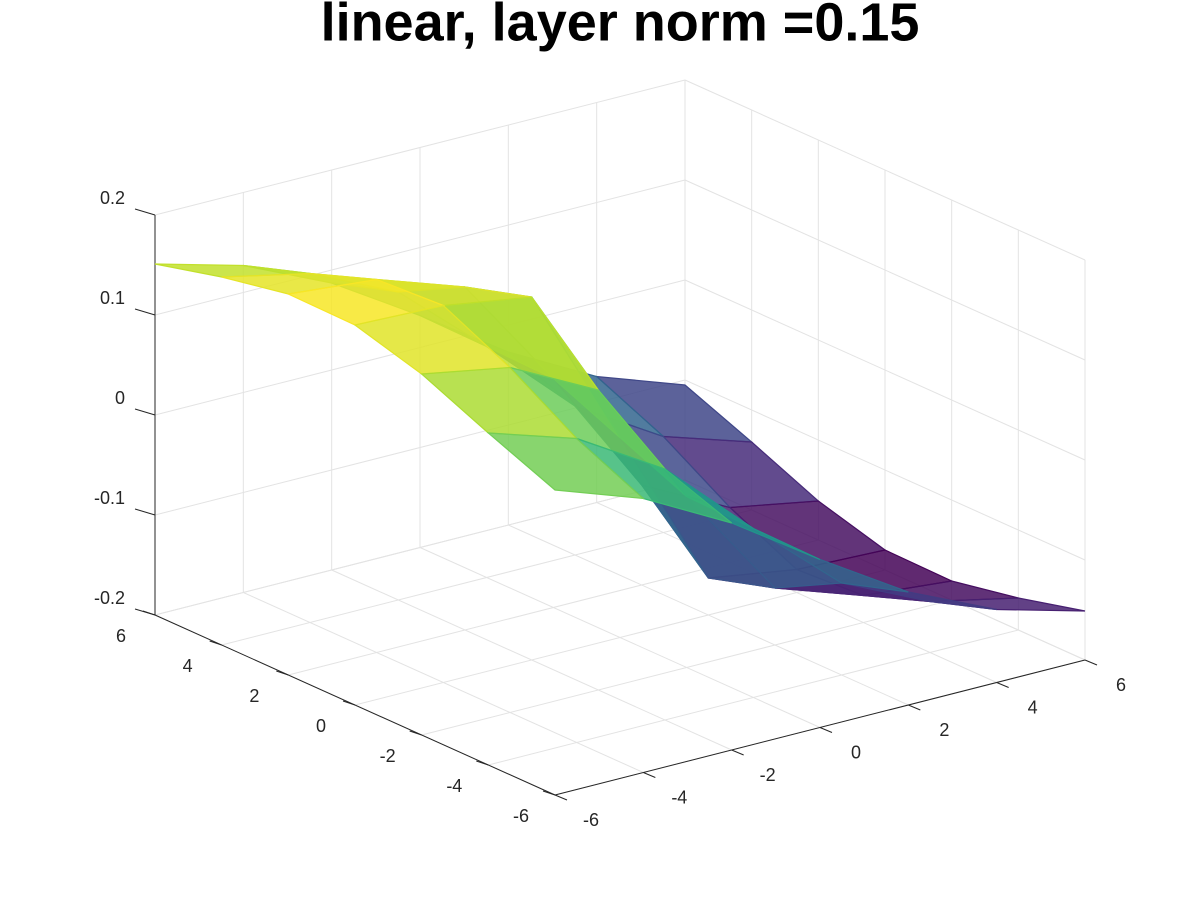 This screenshot has width=1200, height=900. I want to click on chart-title: linear, layer norm =0.15, so click(620, 26).